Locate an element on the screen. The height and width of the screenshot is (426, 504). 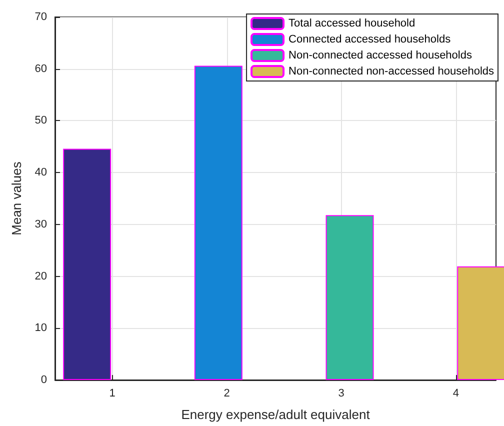
x-axis-title: Energy expense/adult equivalent is located at coordinates (275, 414).